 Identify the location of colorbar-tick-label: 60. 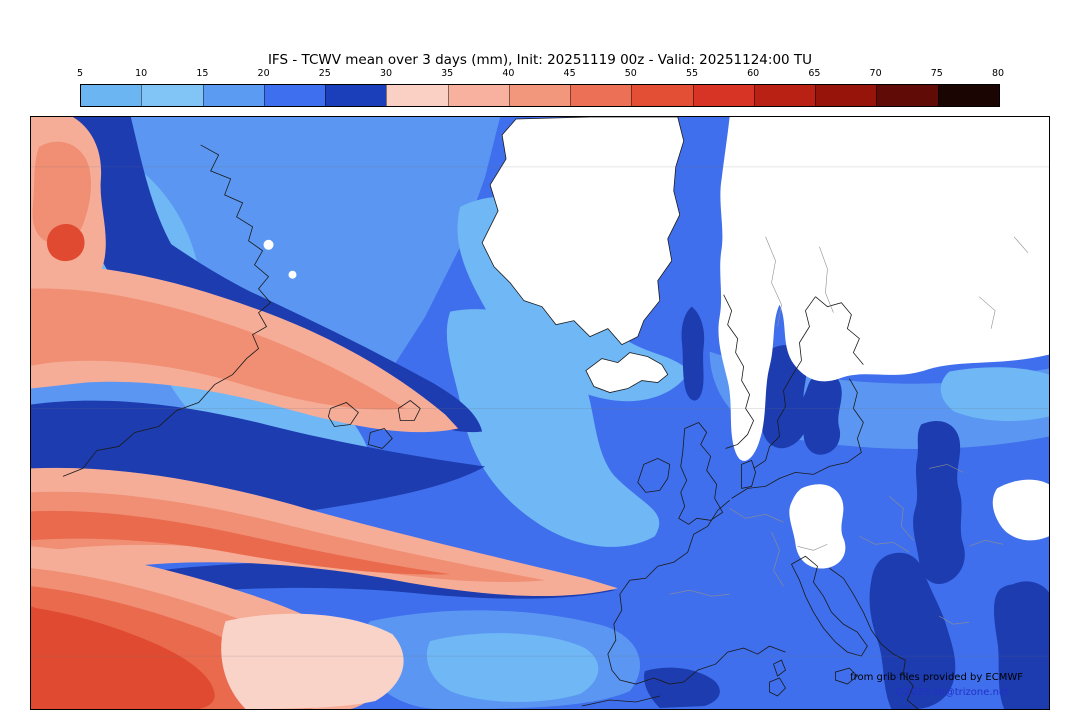
(753, 73).